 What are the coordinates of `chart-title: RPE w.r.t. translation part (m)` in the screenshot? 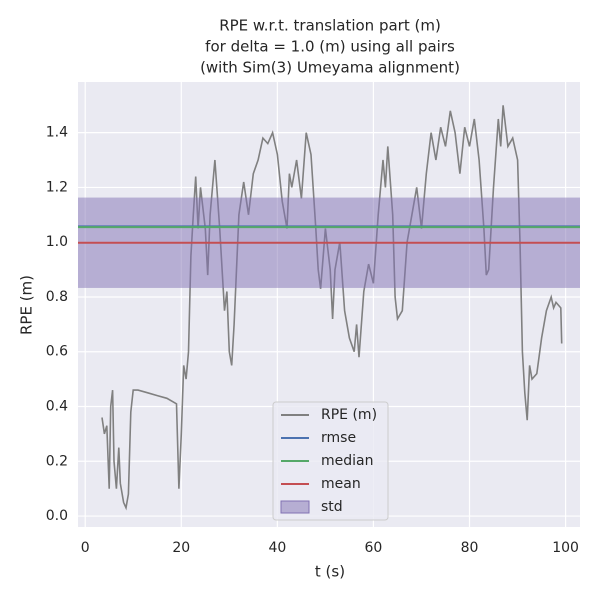 It's located at (330, 26).